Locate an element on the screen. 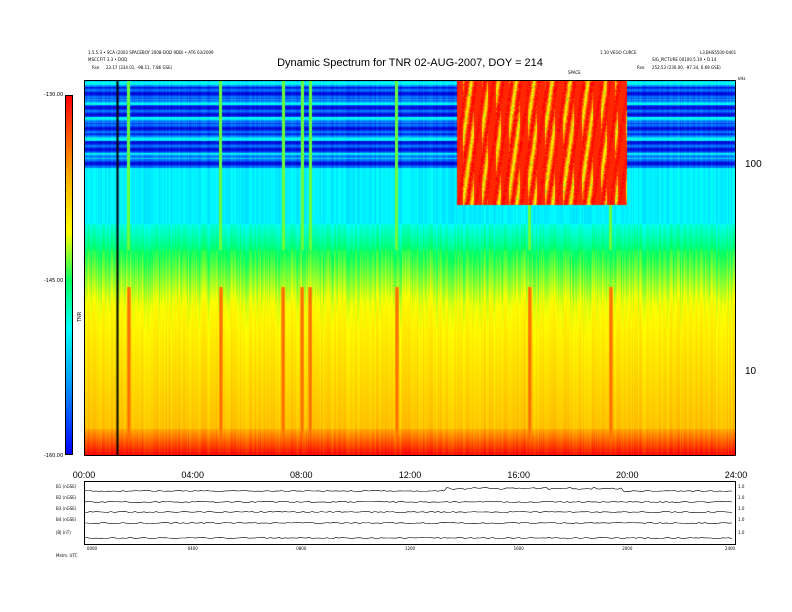 This screenshot has height=612, width=792. lower-row-right-5: 1.0 is located at coordinates (741, 532).